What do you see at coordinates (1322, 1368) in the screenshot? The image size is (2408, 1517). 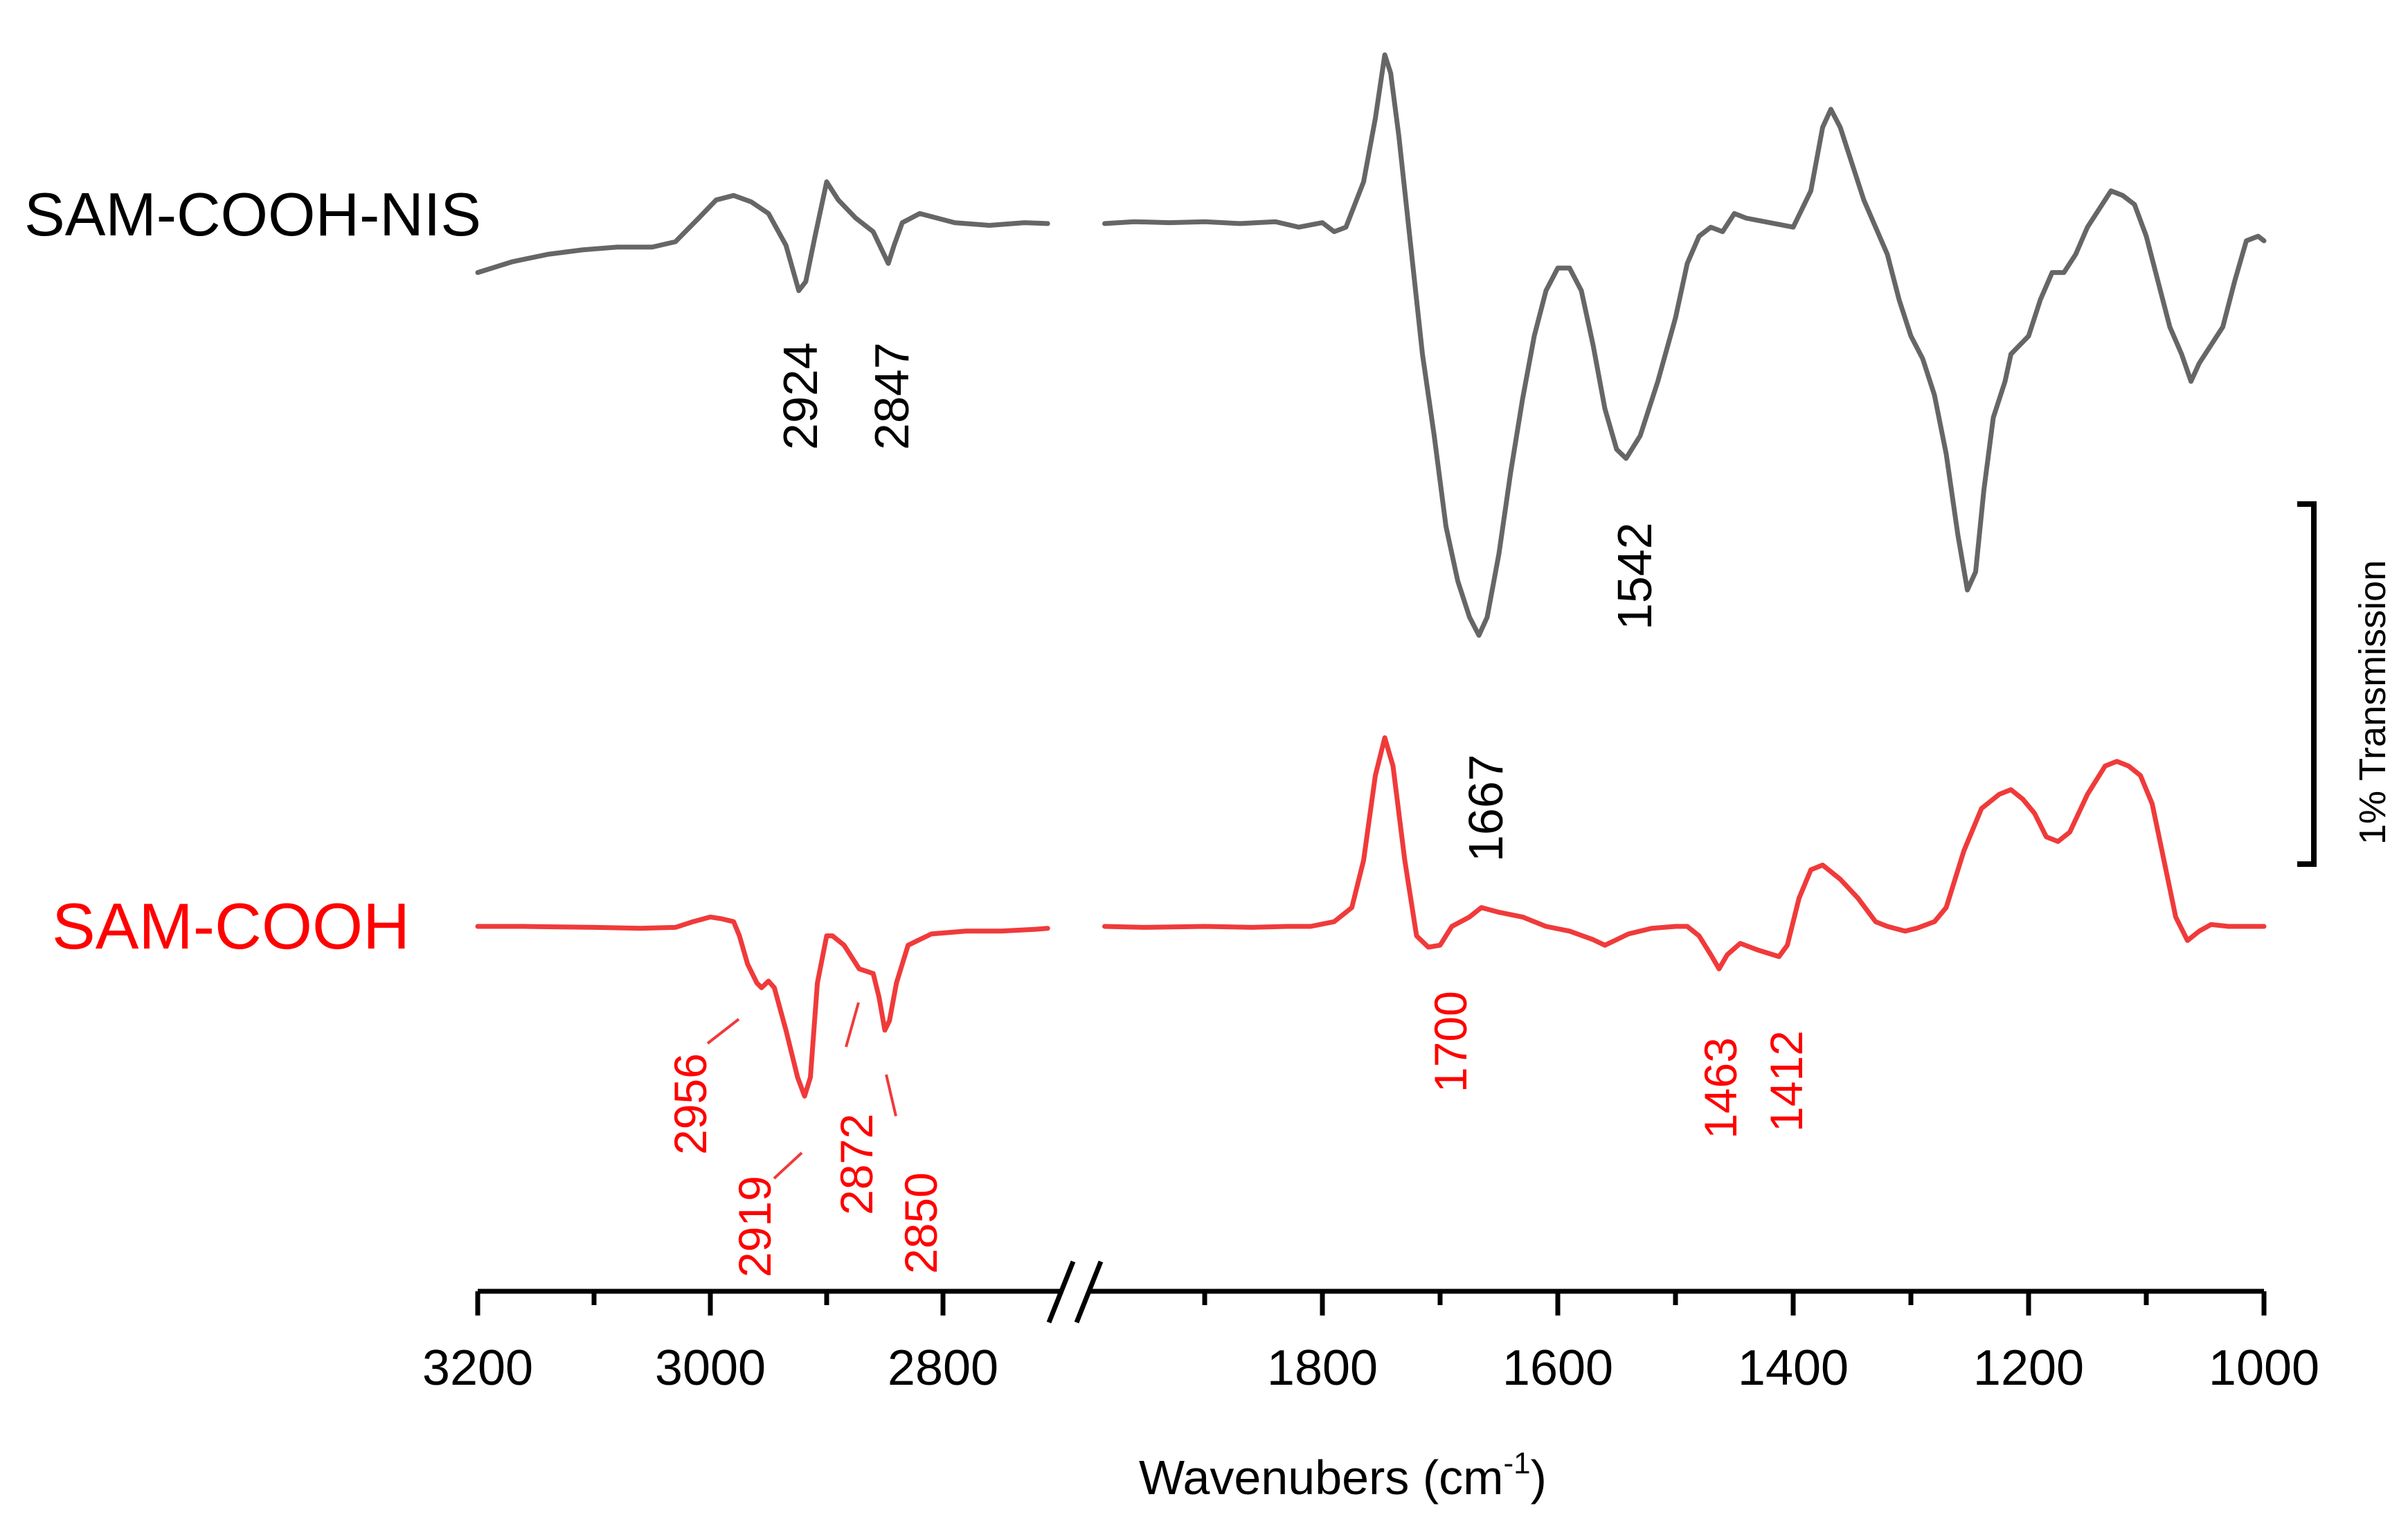 I see `x-tick-label-1800: 1800` at bounding box center [1322, 1368].